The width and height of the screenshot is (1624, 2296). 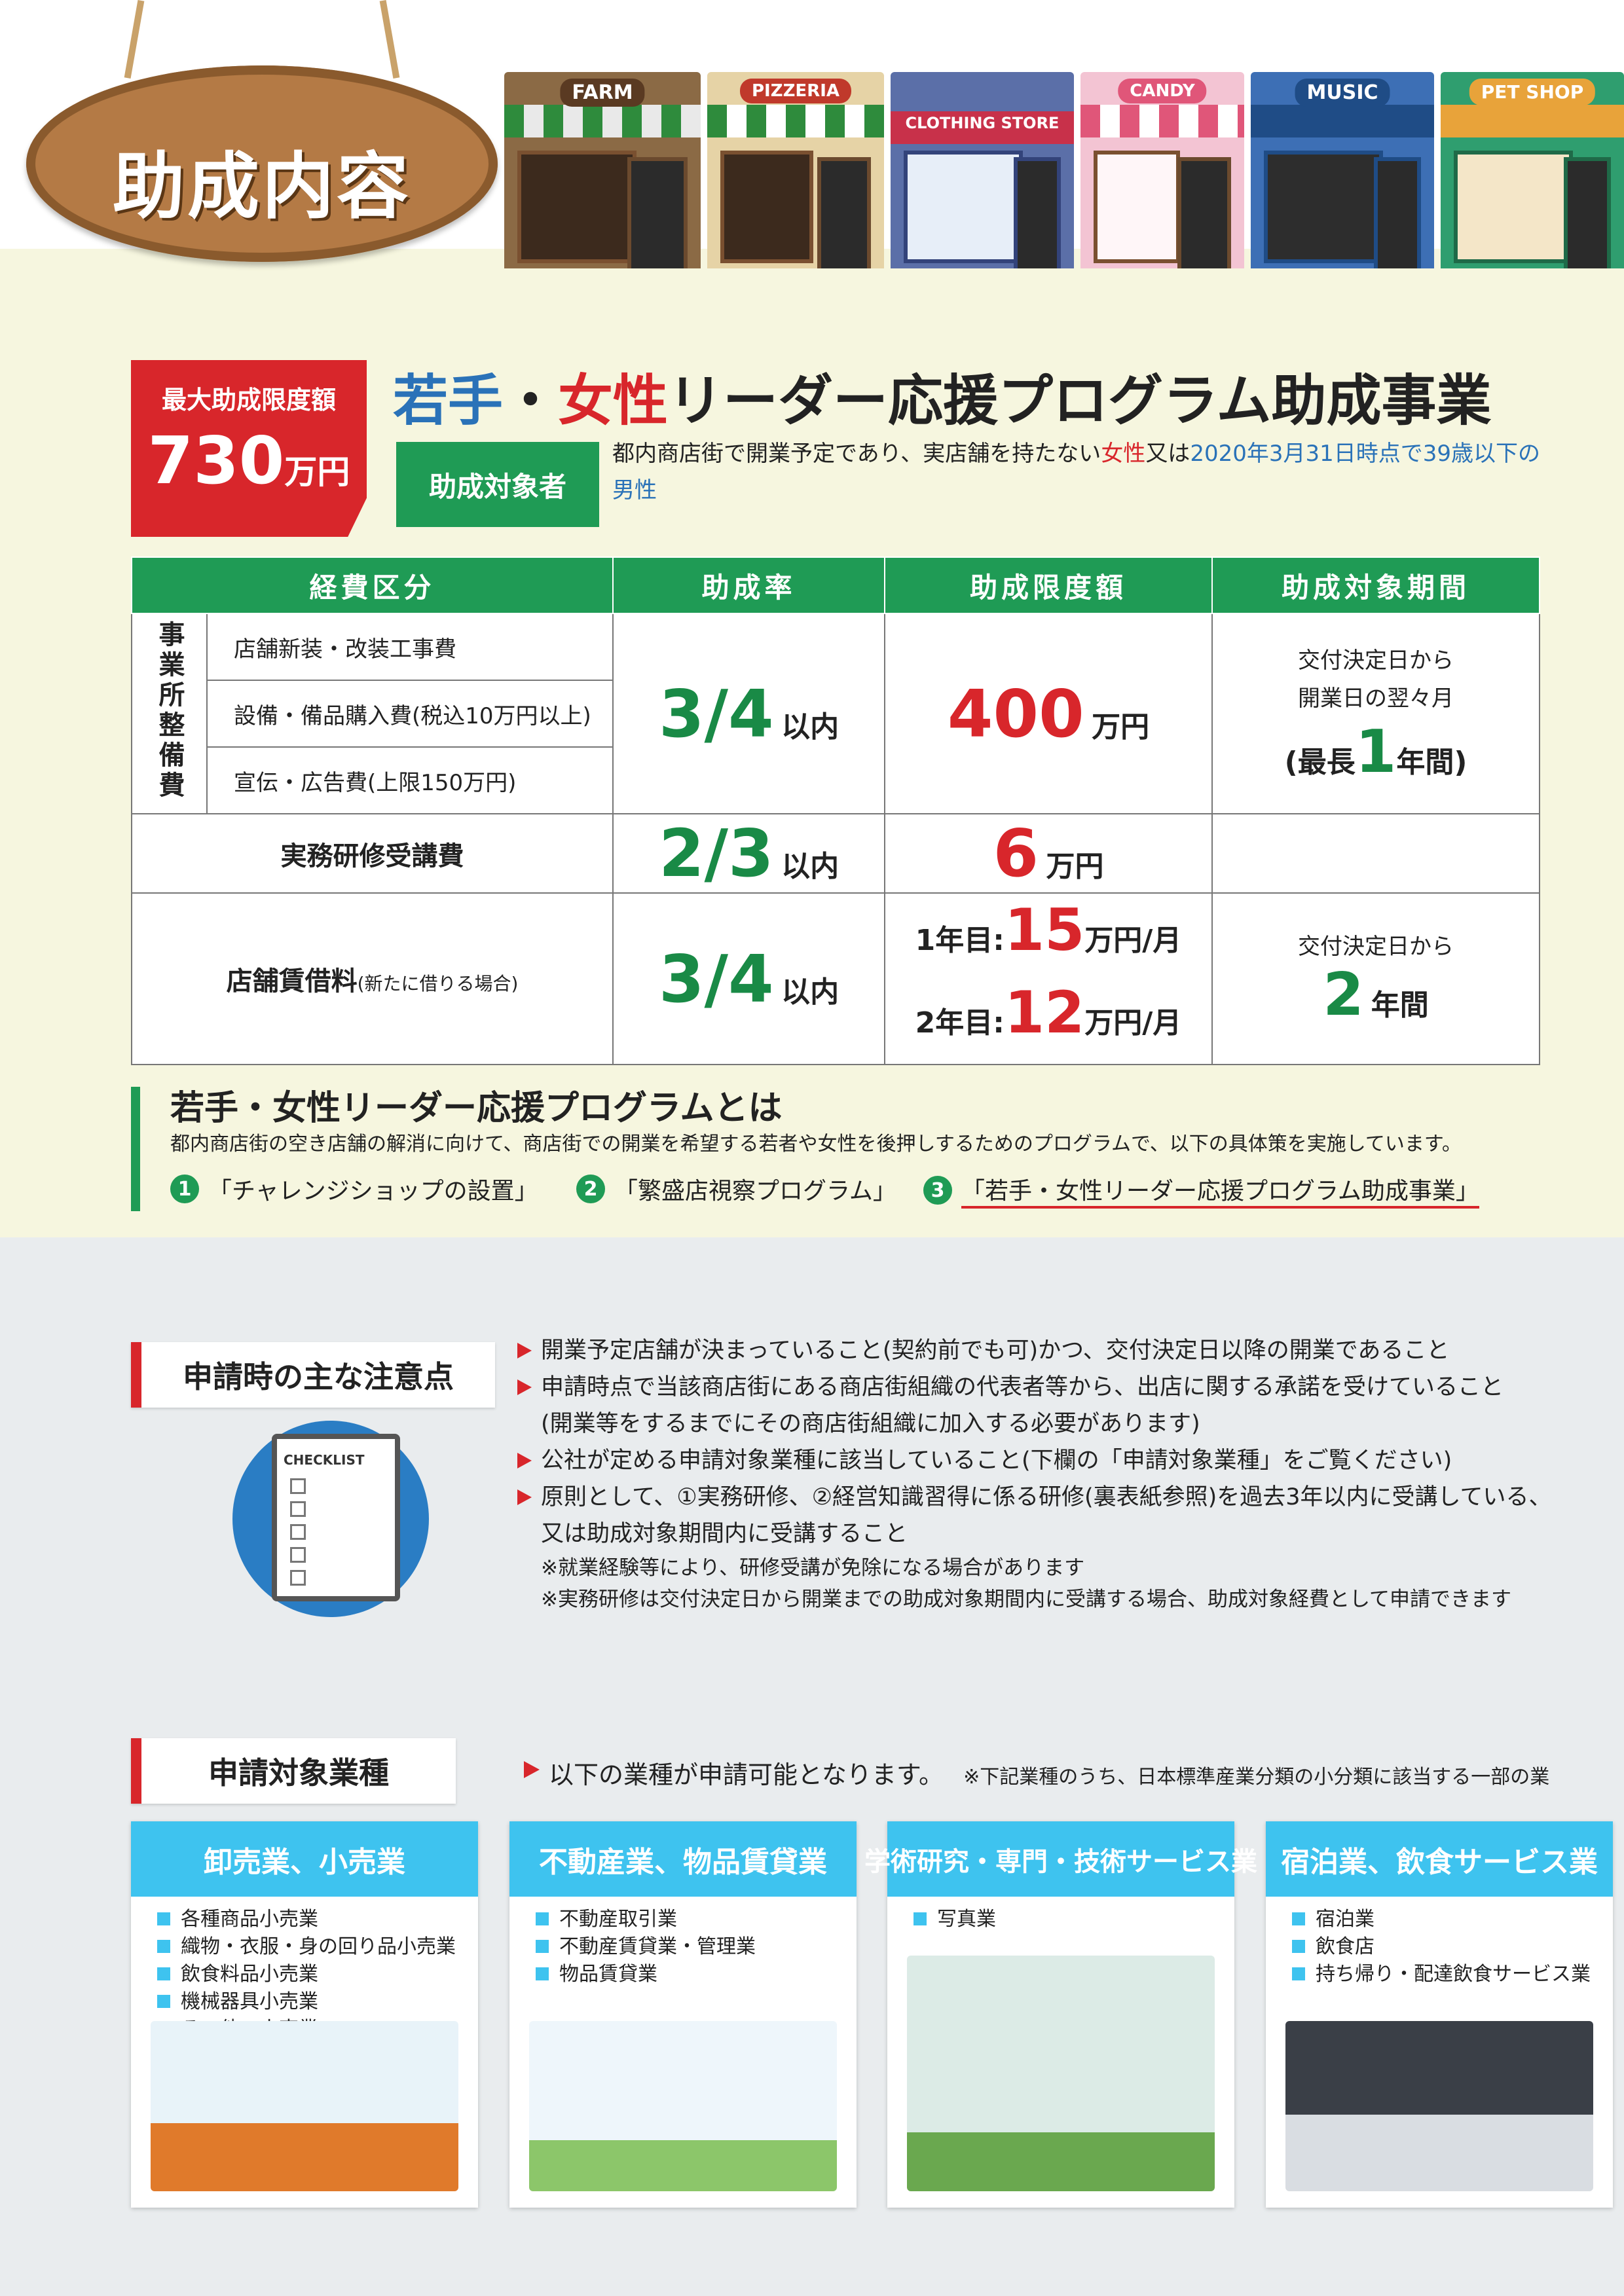 I want to click on rent-label-cell: 店舗賃借料(新たに借りる場合), so click(x=372, y=978).